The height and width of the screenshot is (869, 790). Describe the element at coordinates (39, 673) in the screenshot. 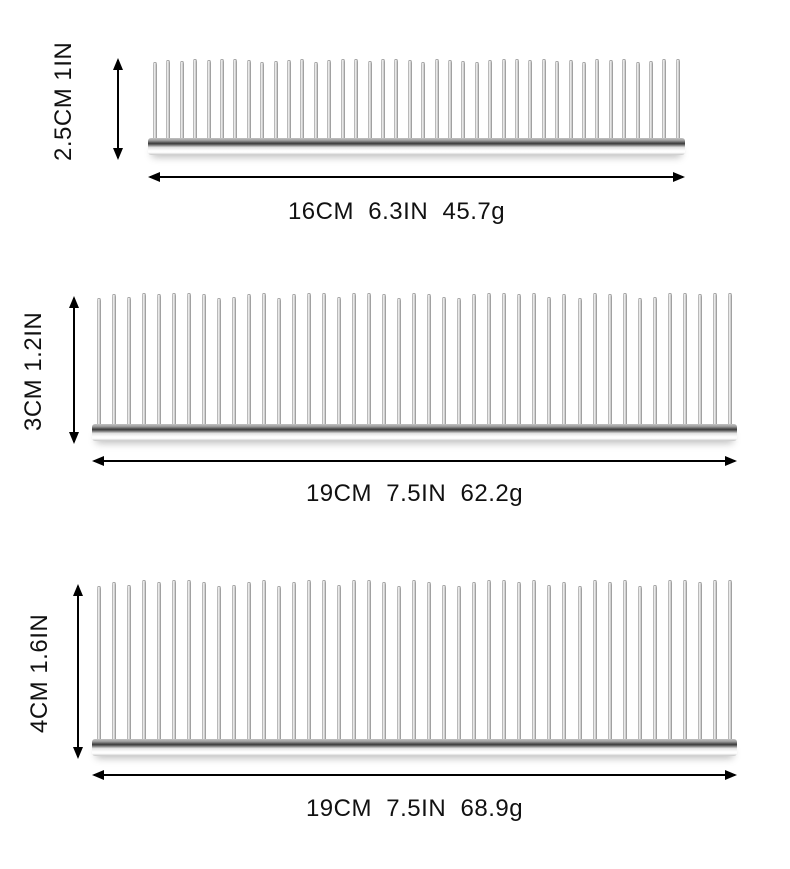

I see `height-label: 4CM 1.6IN` at that location.